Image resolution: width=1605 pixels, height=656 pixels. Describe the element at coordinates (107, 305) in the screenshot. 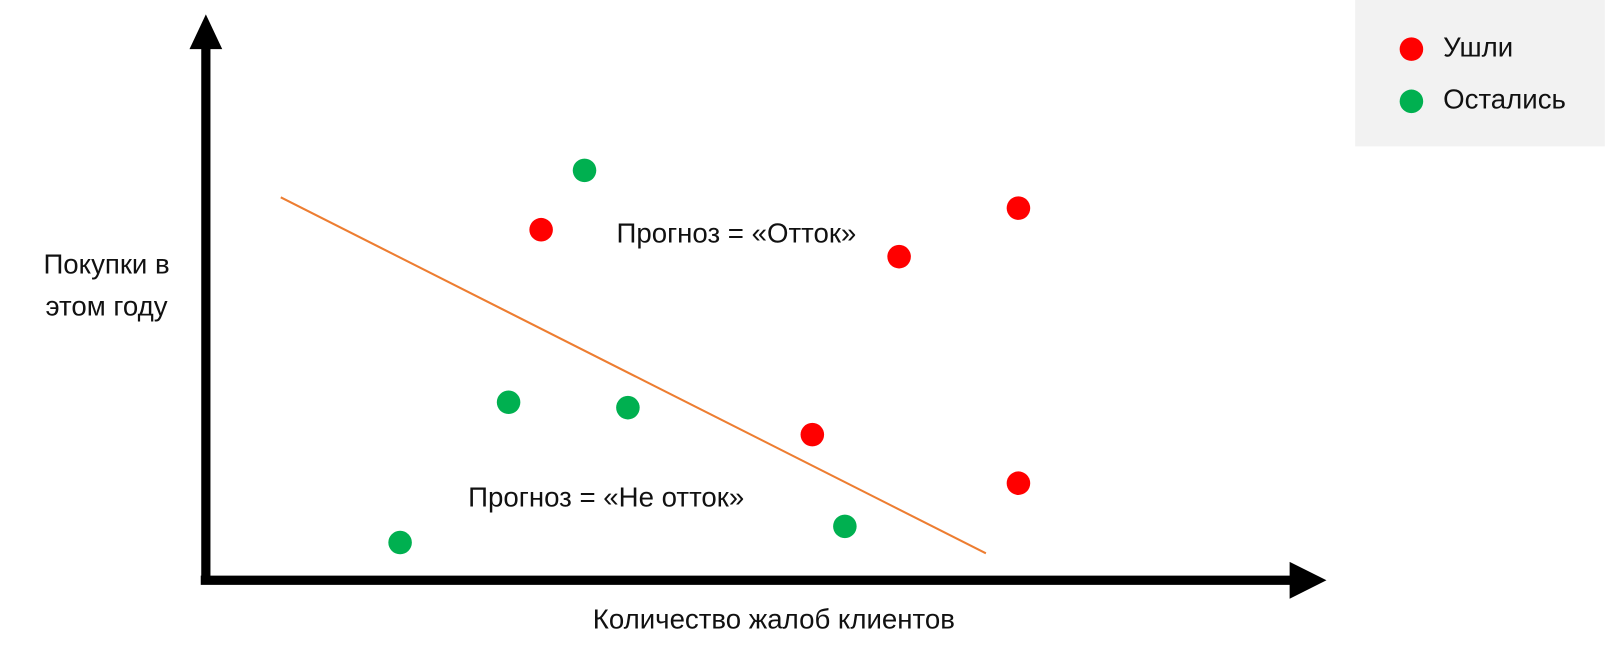

I see `y-axis-label: этом году` at that location.